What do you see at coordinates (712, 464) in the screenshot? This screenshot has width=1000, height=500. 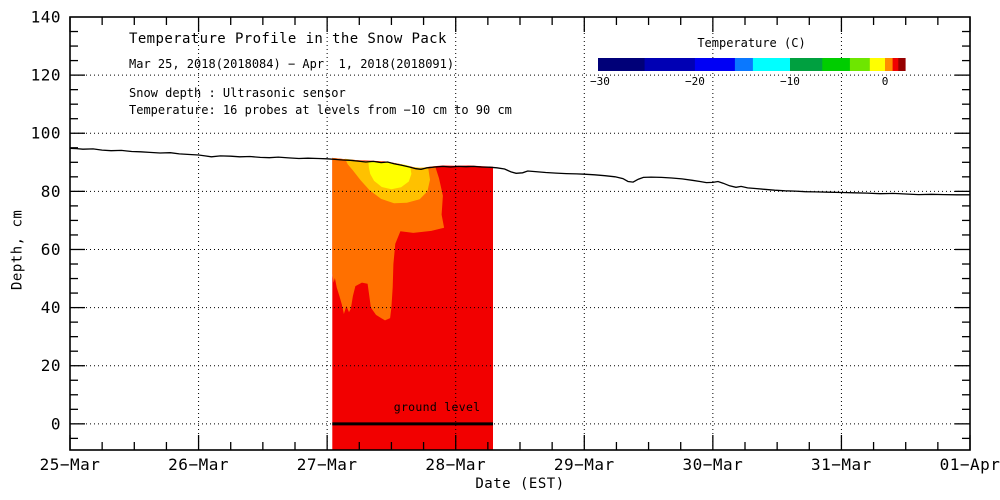 I see `x-tick-label: 30−Mar` at bounding box center [712, 464].